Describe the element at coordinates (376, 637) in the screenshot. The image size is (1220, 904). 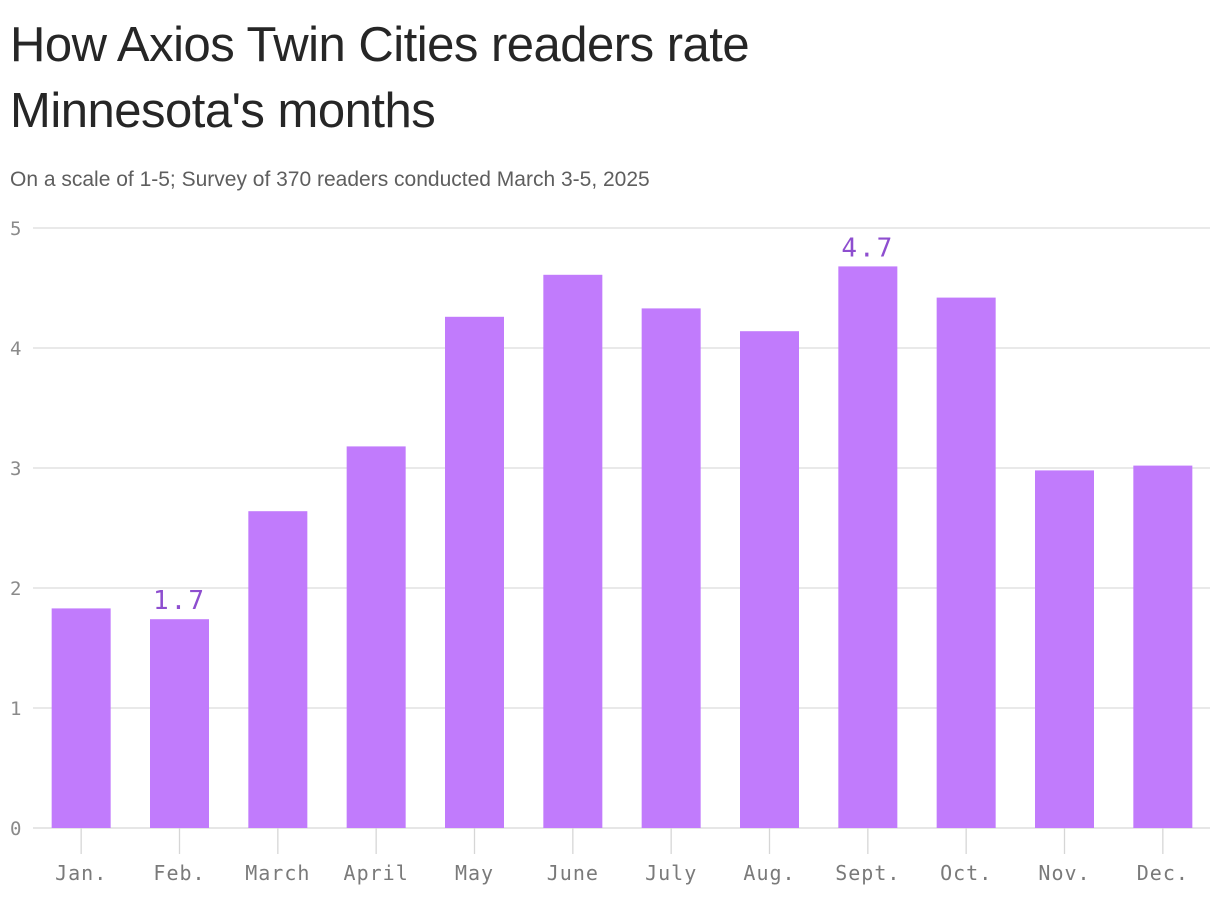
I see `bar-april` at that location.